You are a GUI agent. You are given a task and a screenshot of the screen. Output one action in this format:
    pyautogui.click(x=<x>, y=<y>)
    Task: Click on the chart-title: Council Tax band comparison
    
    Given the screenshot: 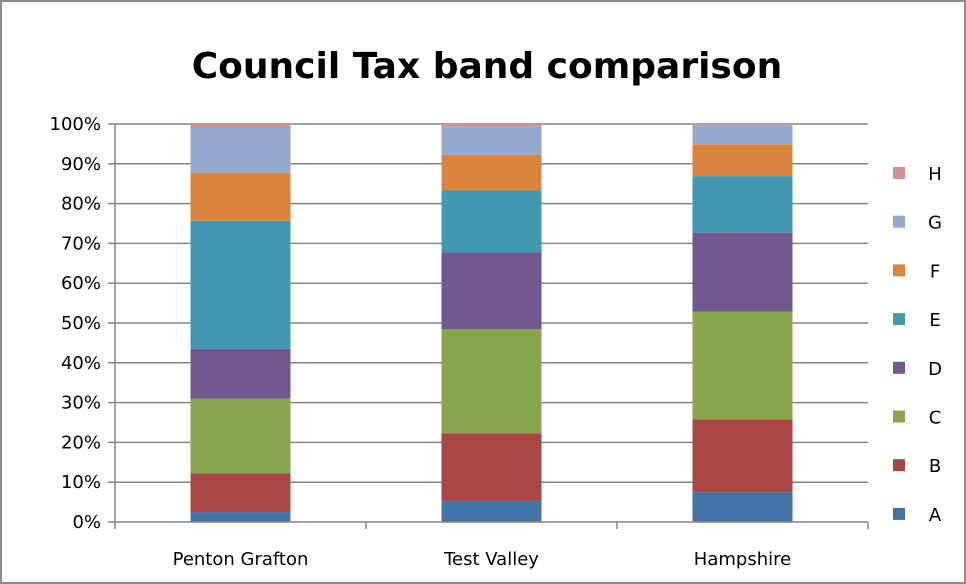 What is the action you would take?
    pyautogui.click(x=487, y=66)
    